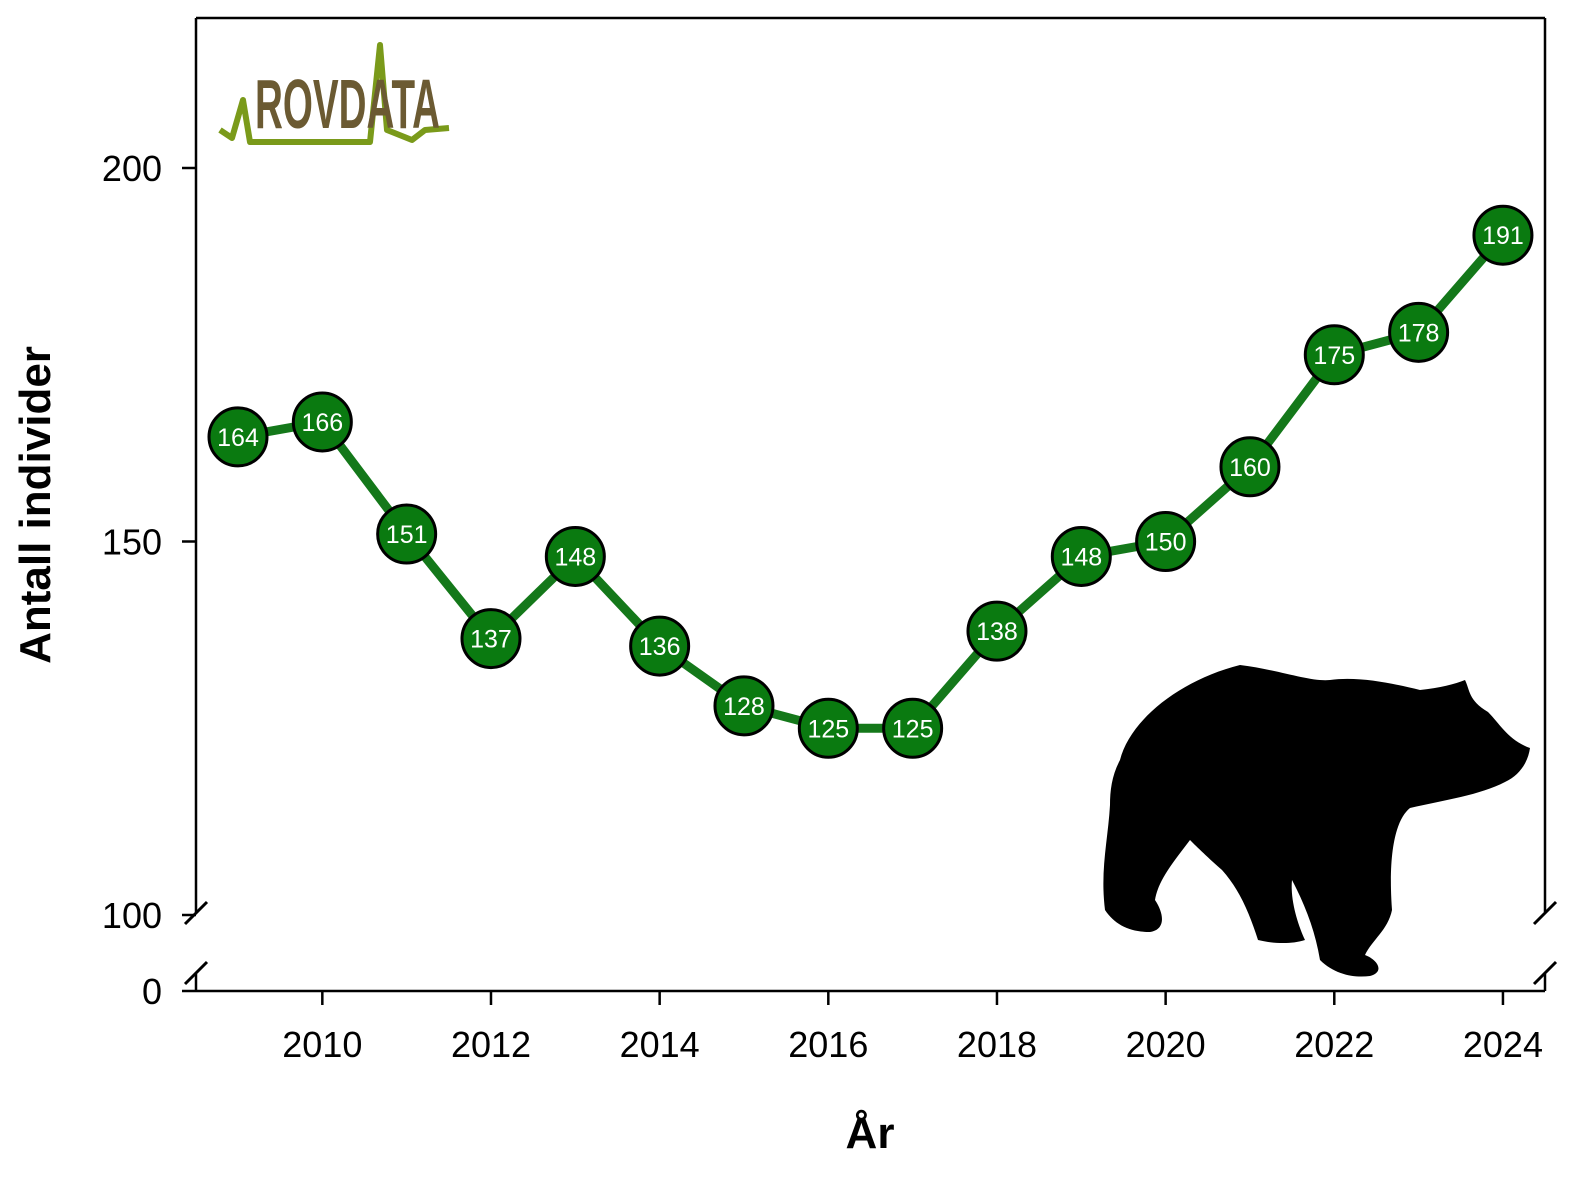  I want to click on data-label: 178, so click(1419, 333).